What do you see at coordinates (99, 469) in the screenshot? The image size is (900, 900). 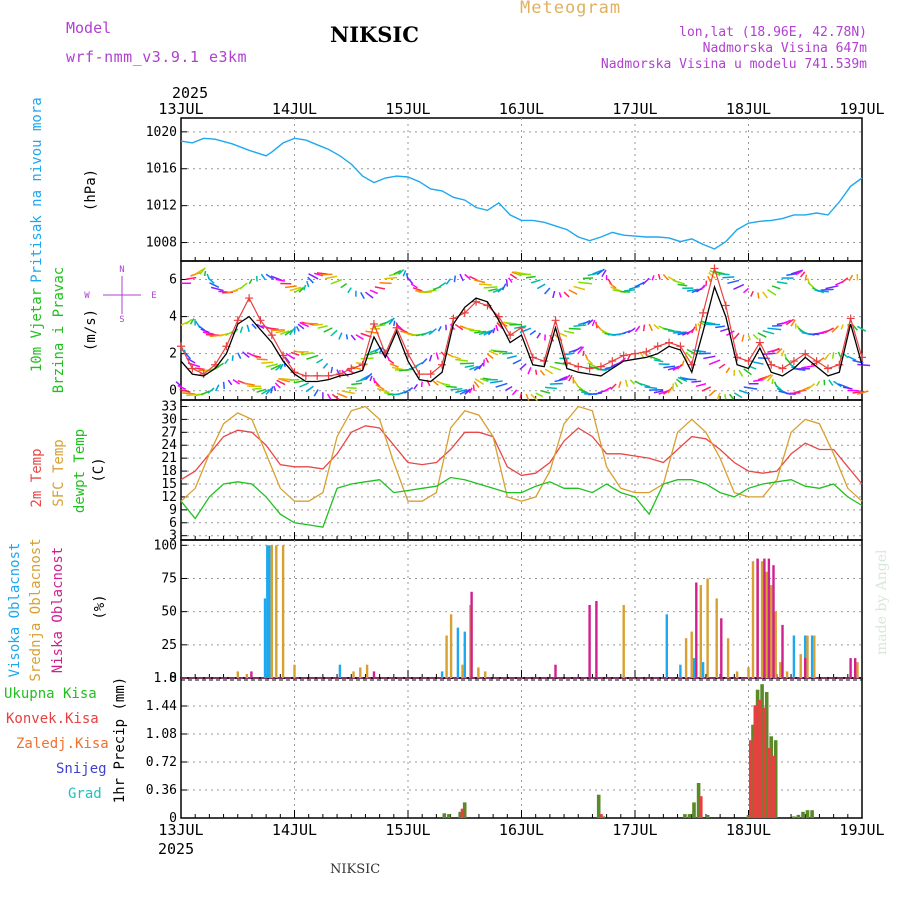 I see `temp-unit: (C)` at bounding box center [99, 469].